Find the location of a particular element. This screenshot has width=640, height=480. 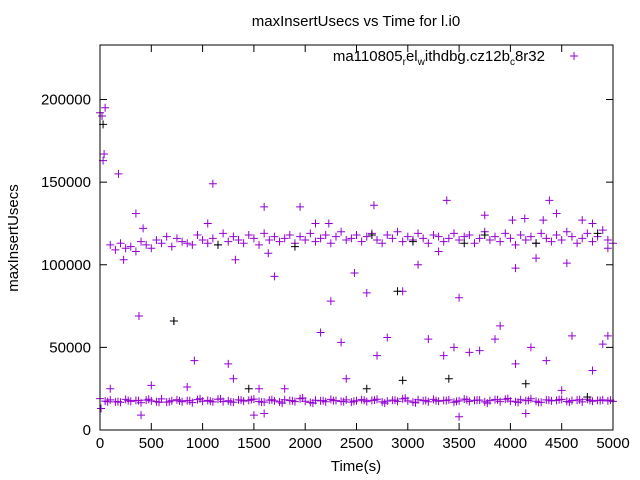

y-tick-label: 0 is located at coordinates (87, 430).